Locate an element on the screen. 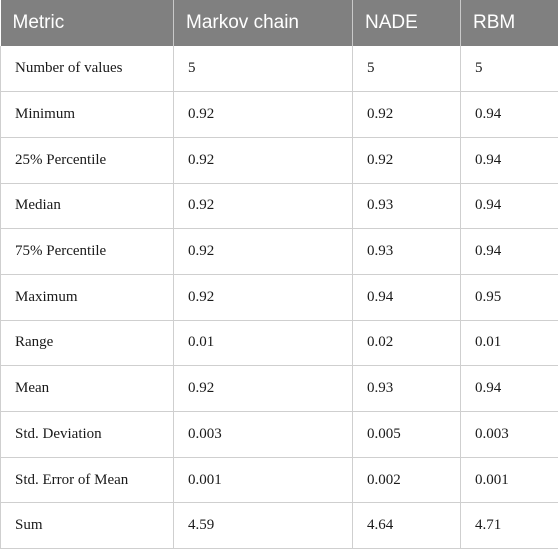  nade-cell: 5 is located at coordinates (406, 69).